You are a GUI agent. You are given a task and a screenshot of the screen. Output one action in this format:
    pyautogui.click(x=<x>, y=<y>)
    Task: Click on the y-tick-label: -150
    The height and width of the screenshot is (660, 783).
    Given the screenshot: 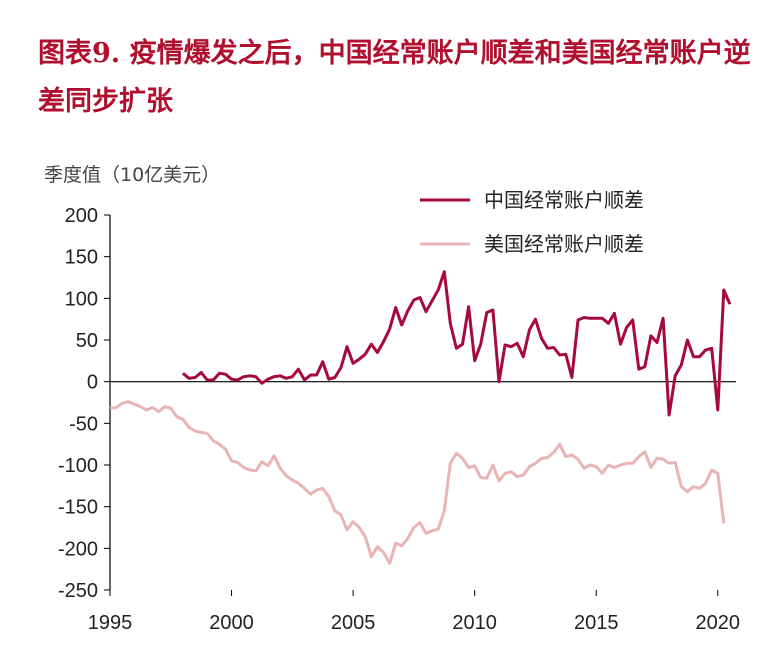 What is the action you would take?
    pyautogui.click(x=78, y=508)
    